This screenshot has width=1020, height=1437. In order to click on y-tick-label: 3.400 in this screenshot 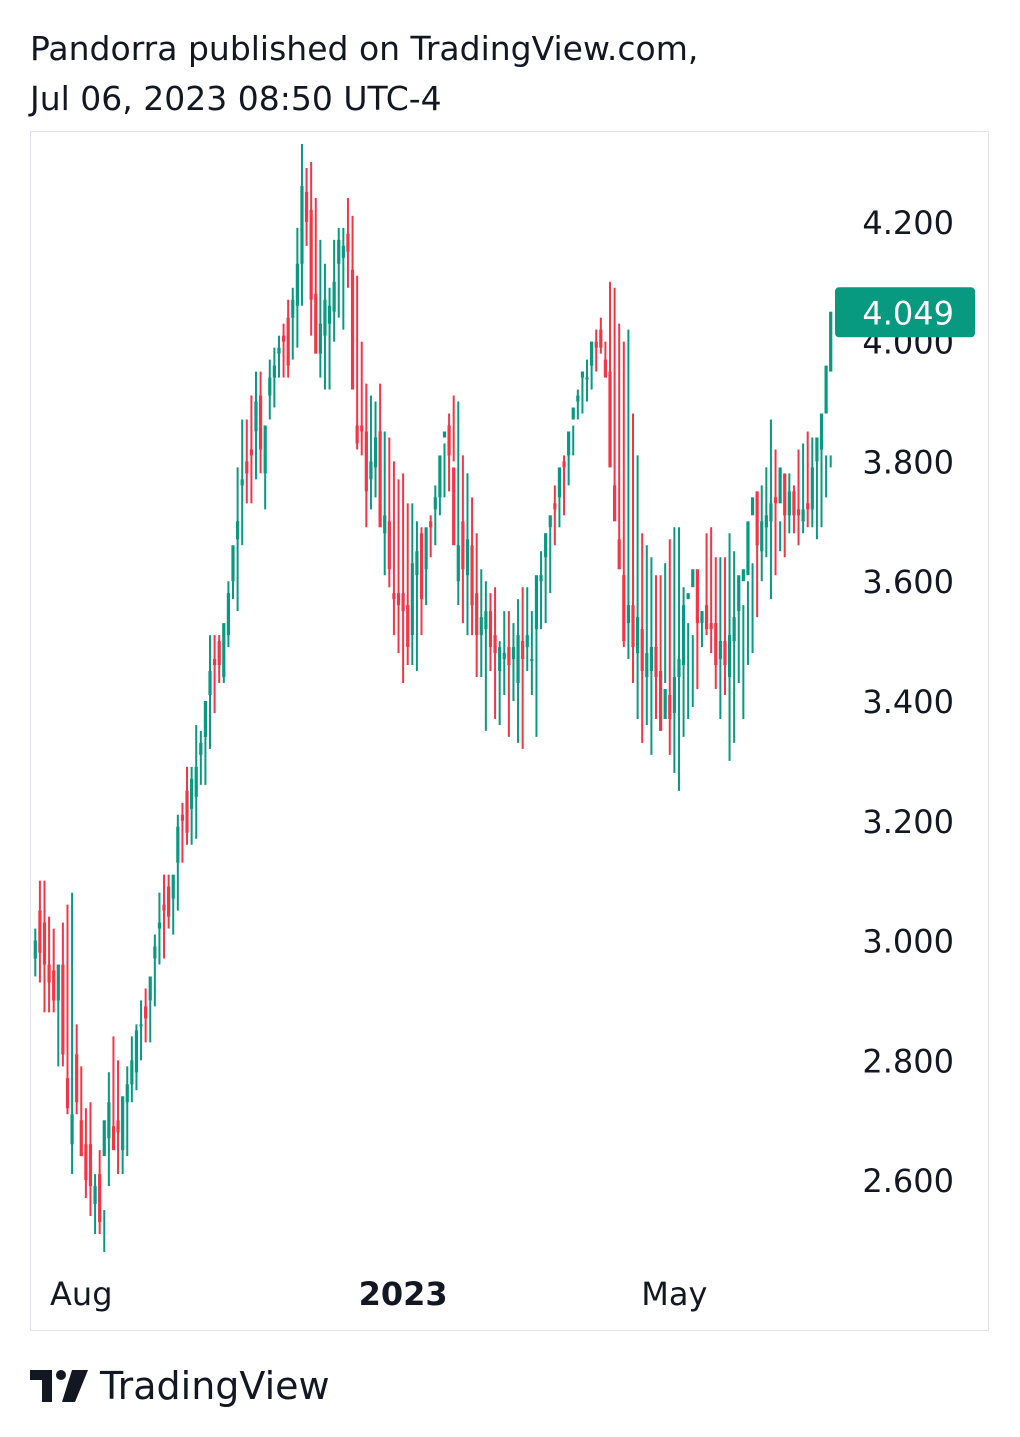, I will do `click(908, 702)`.